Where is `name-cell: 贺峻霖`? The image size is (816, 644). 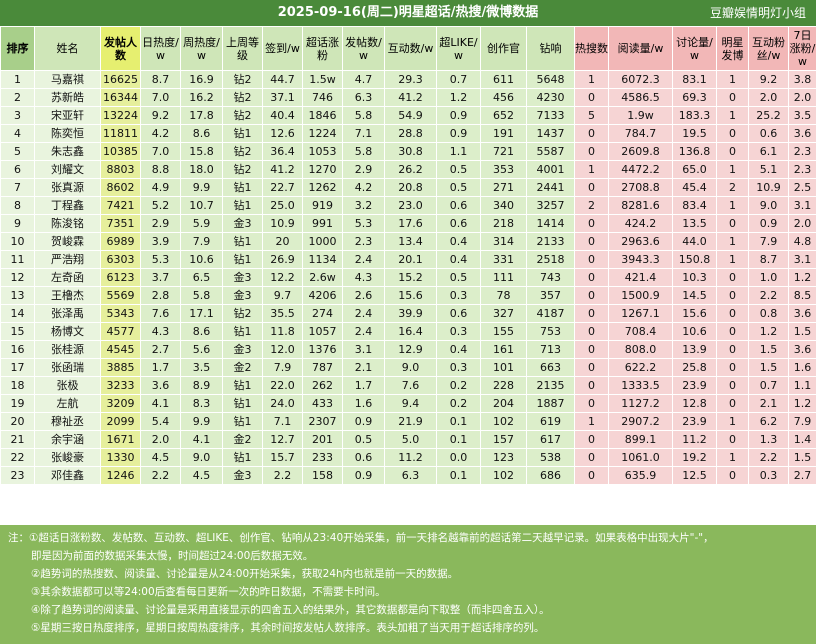
name-cell: 贺峻霖 is located at coordinates (67, 241).